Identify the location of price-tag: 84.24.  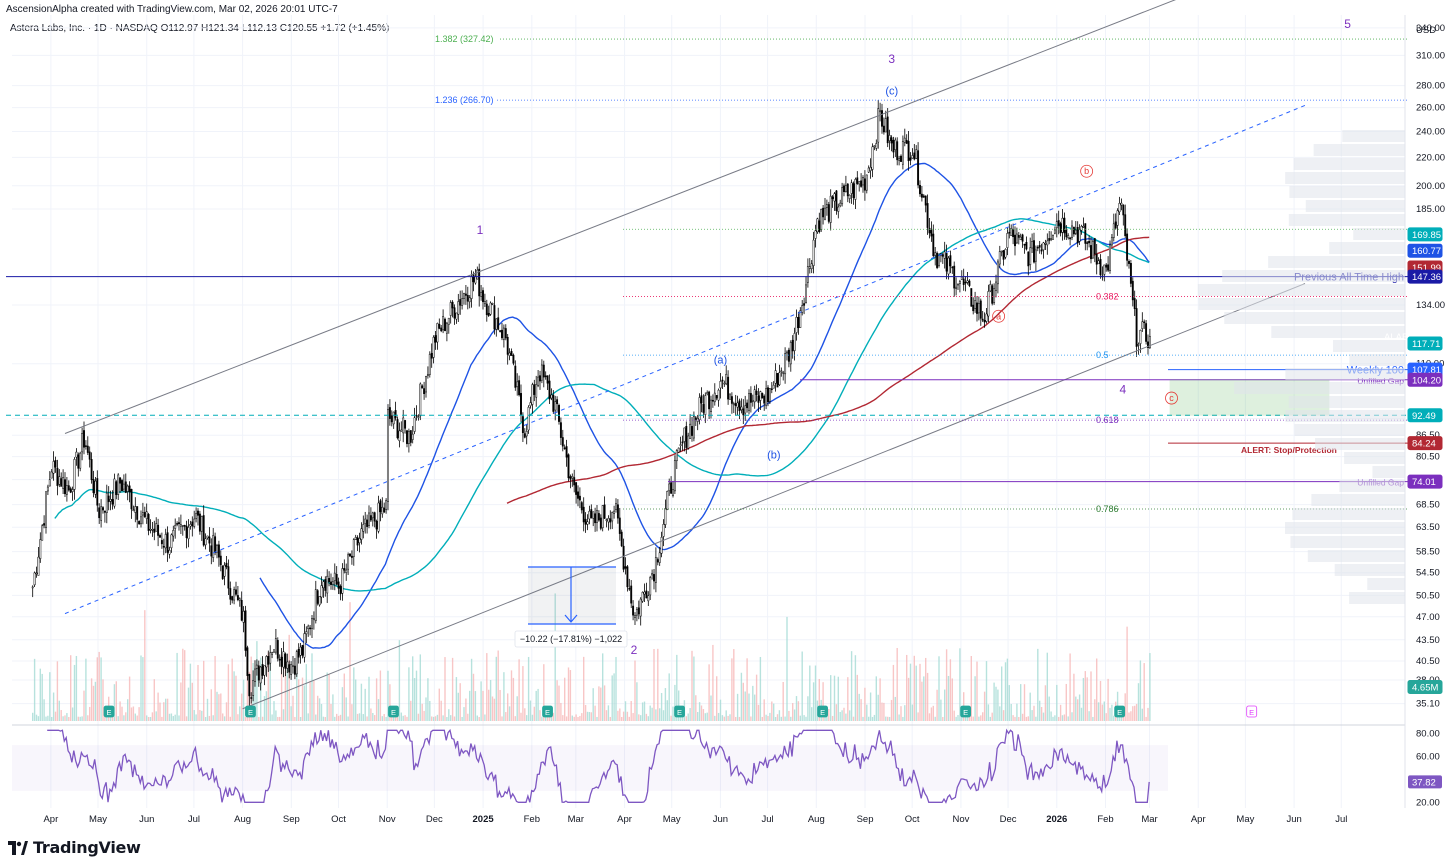
(1425, 443).